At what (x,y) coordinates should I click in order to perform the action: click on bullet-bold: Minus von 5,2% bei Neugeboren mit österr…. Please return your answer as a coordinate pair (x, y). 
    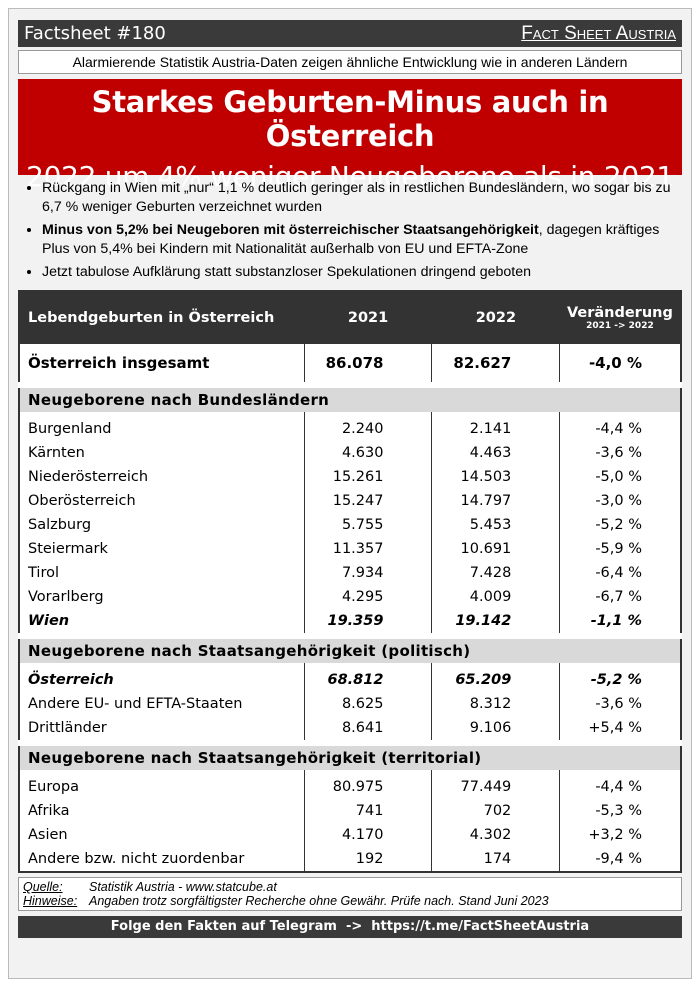
    Looking at the image, I should click on (290, 230).